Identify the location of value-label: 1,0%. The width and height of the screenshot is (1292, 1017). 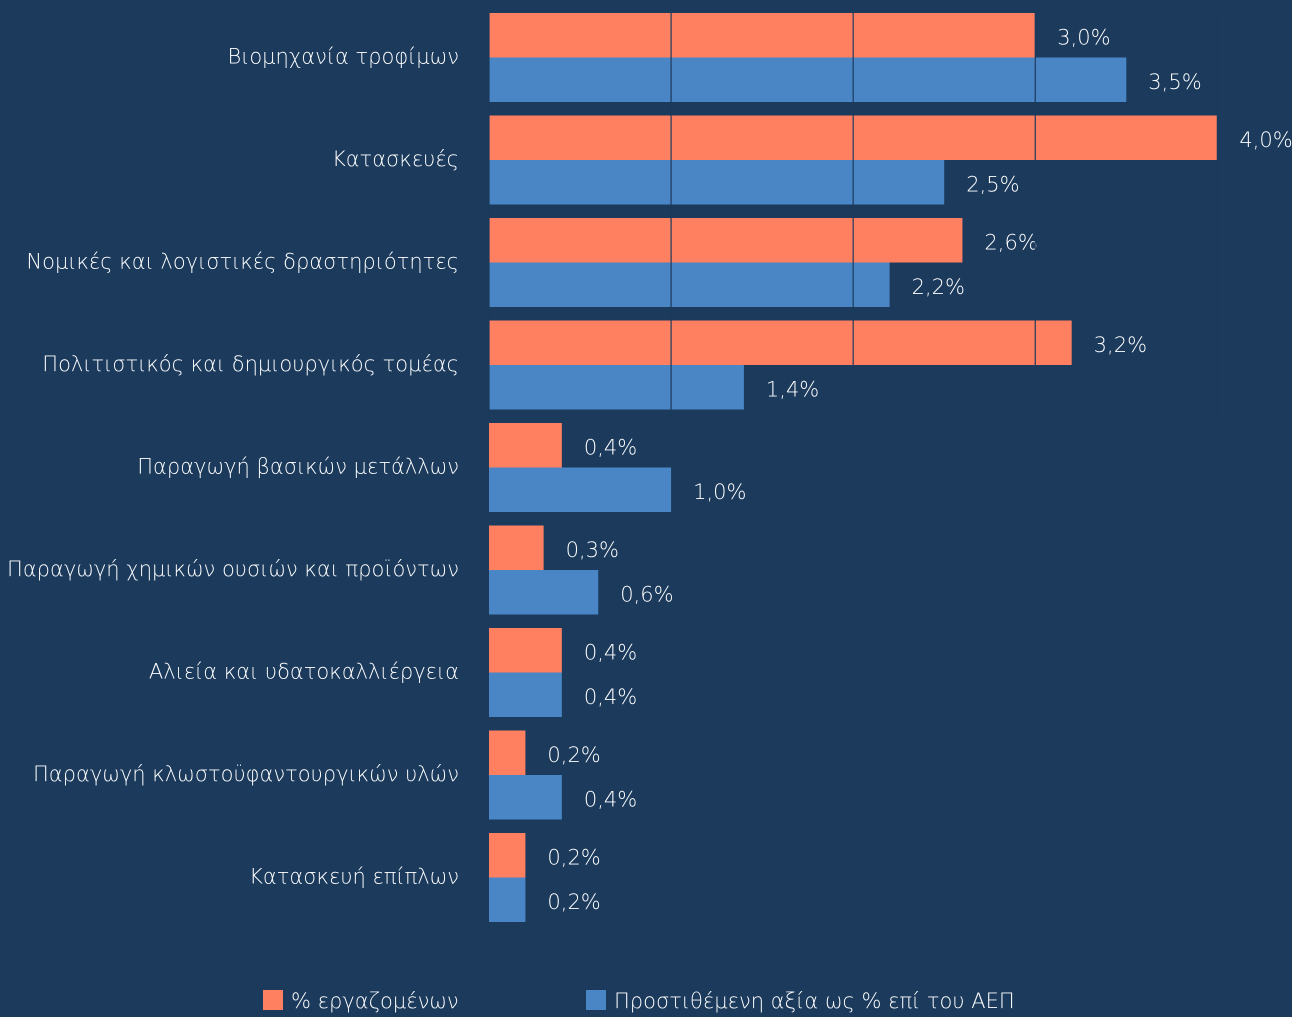
(719, 492).